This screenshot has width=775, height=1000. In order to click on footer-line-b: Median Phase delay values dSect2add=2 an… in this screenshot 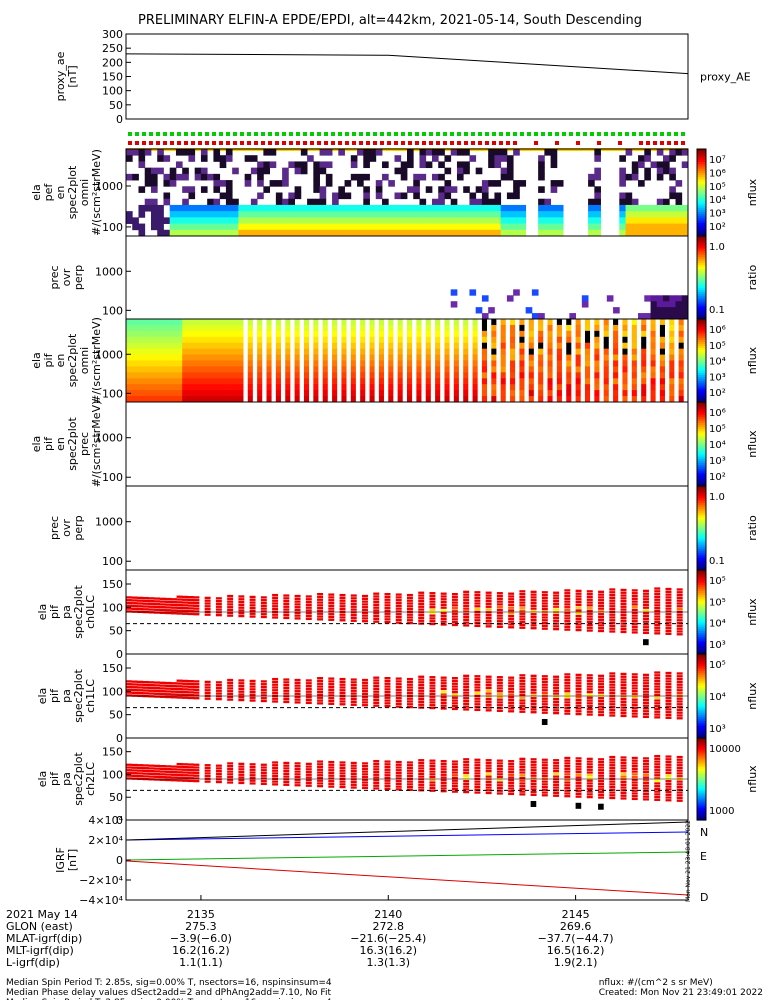, I will do `click(168, 993)`.